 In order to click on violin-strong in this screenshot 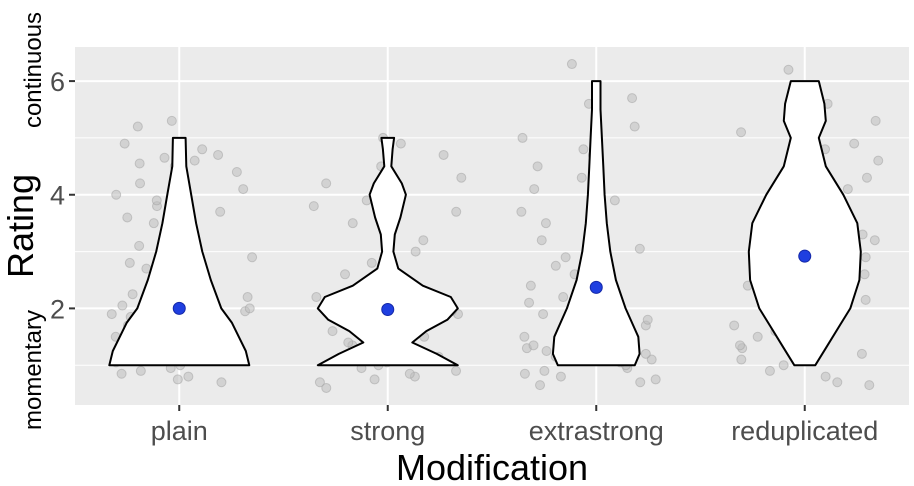, I will do `click(387, 251)`.